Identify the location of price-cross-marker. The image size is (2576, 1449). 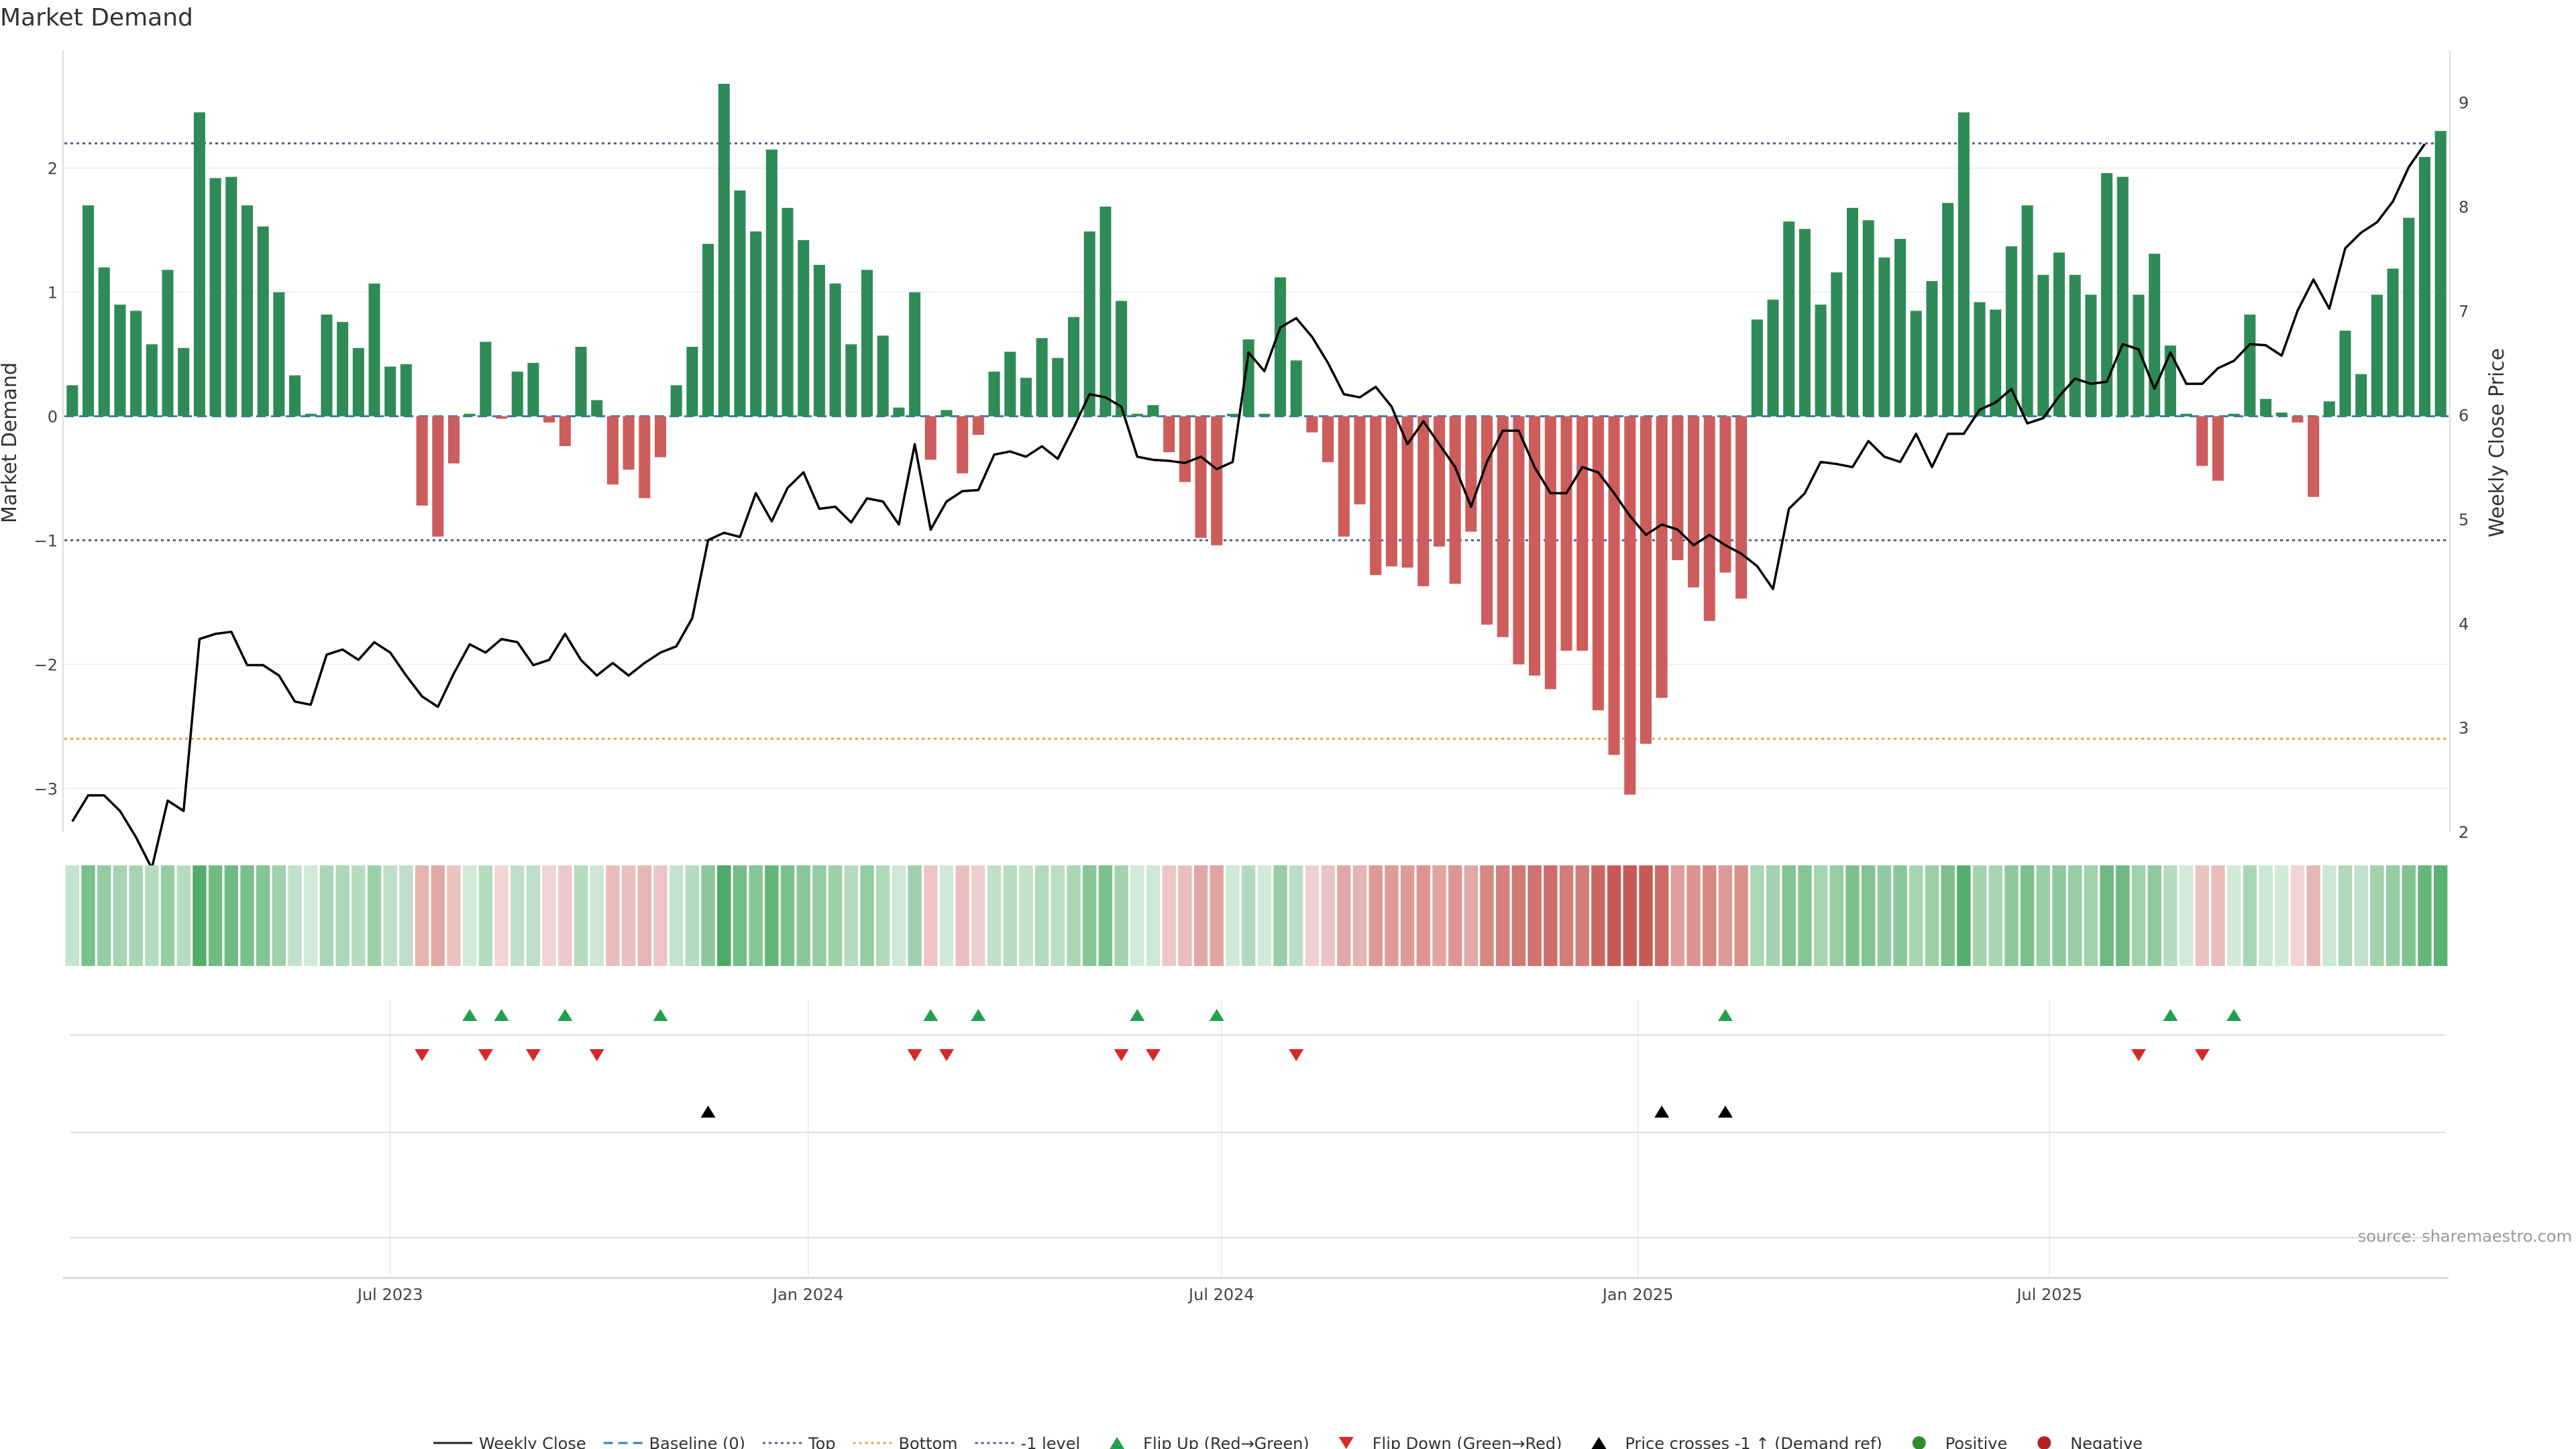
(1662, 1112).